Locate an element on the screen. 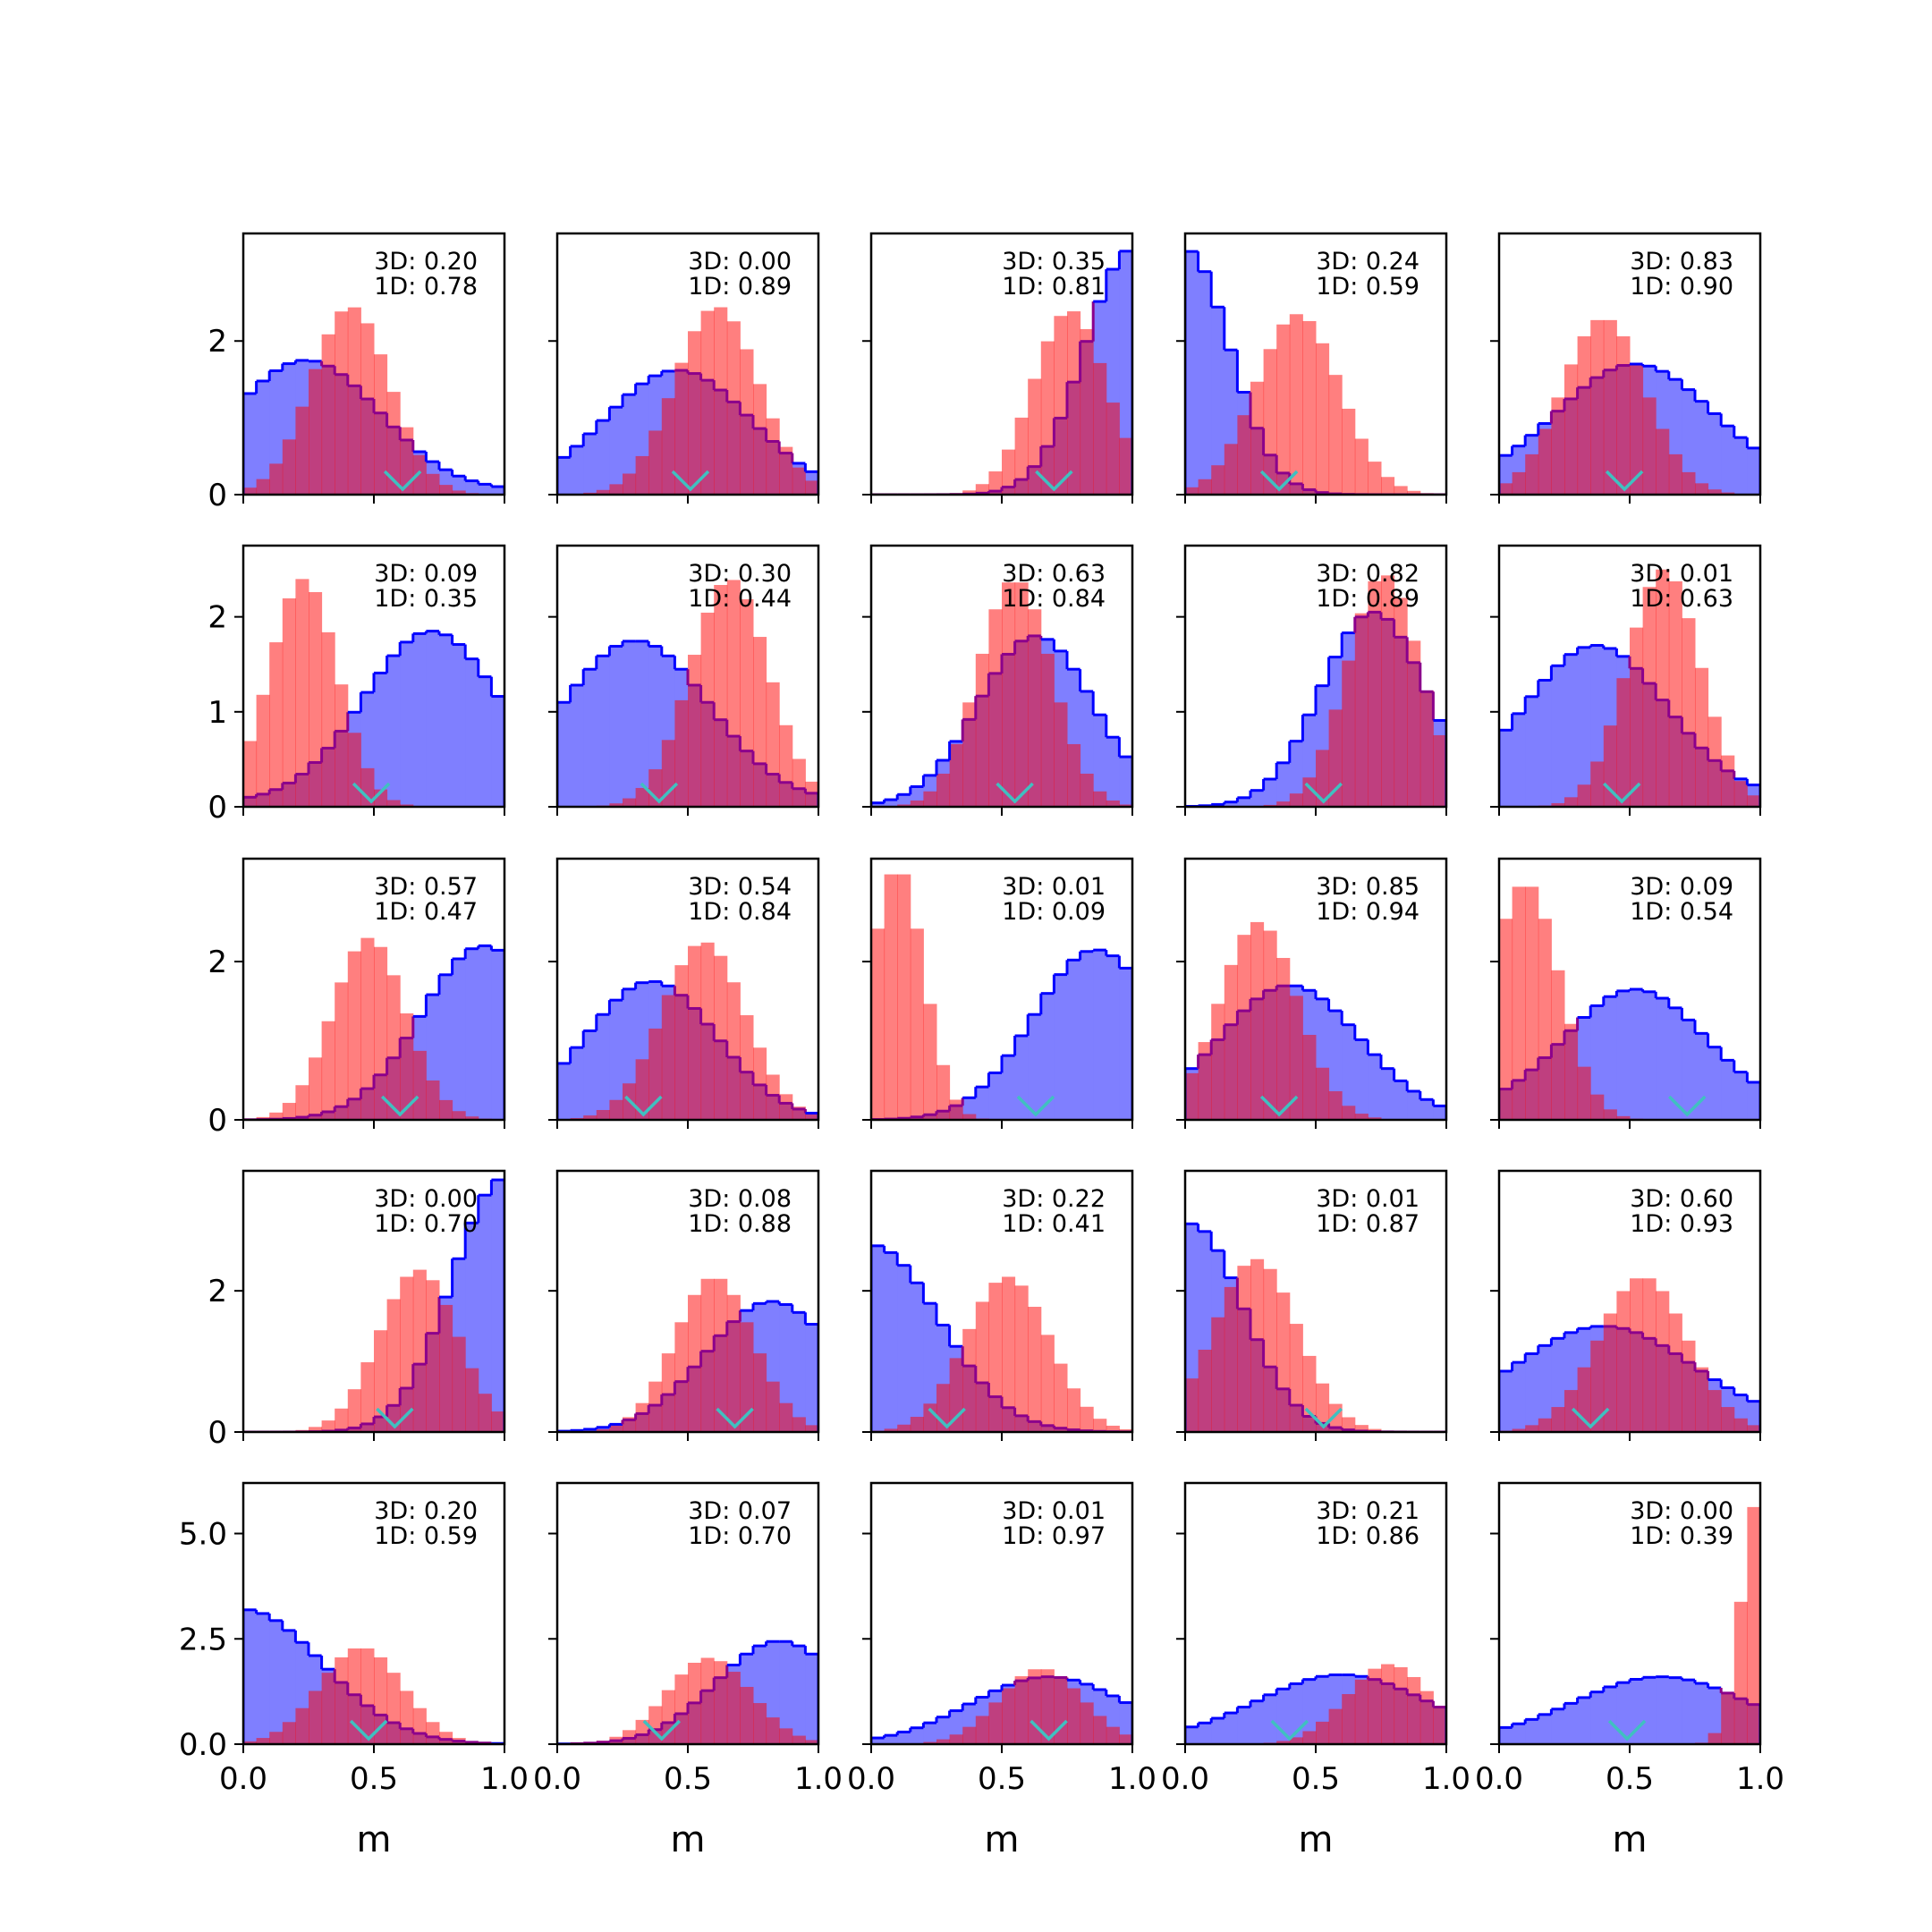 This screenshot has width=1932, height=1932. annotation-3d: 3D: 0.21 is located at coordinates (1367, 1511).